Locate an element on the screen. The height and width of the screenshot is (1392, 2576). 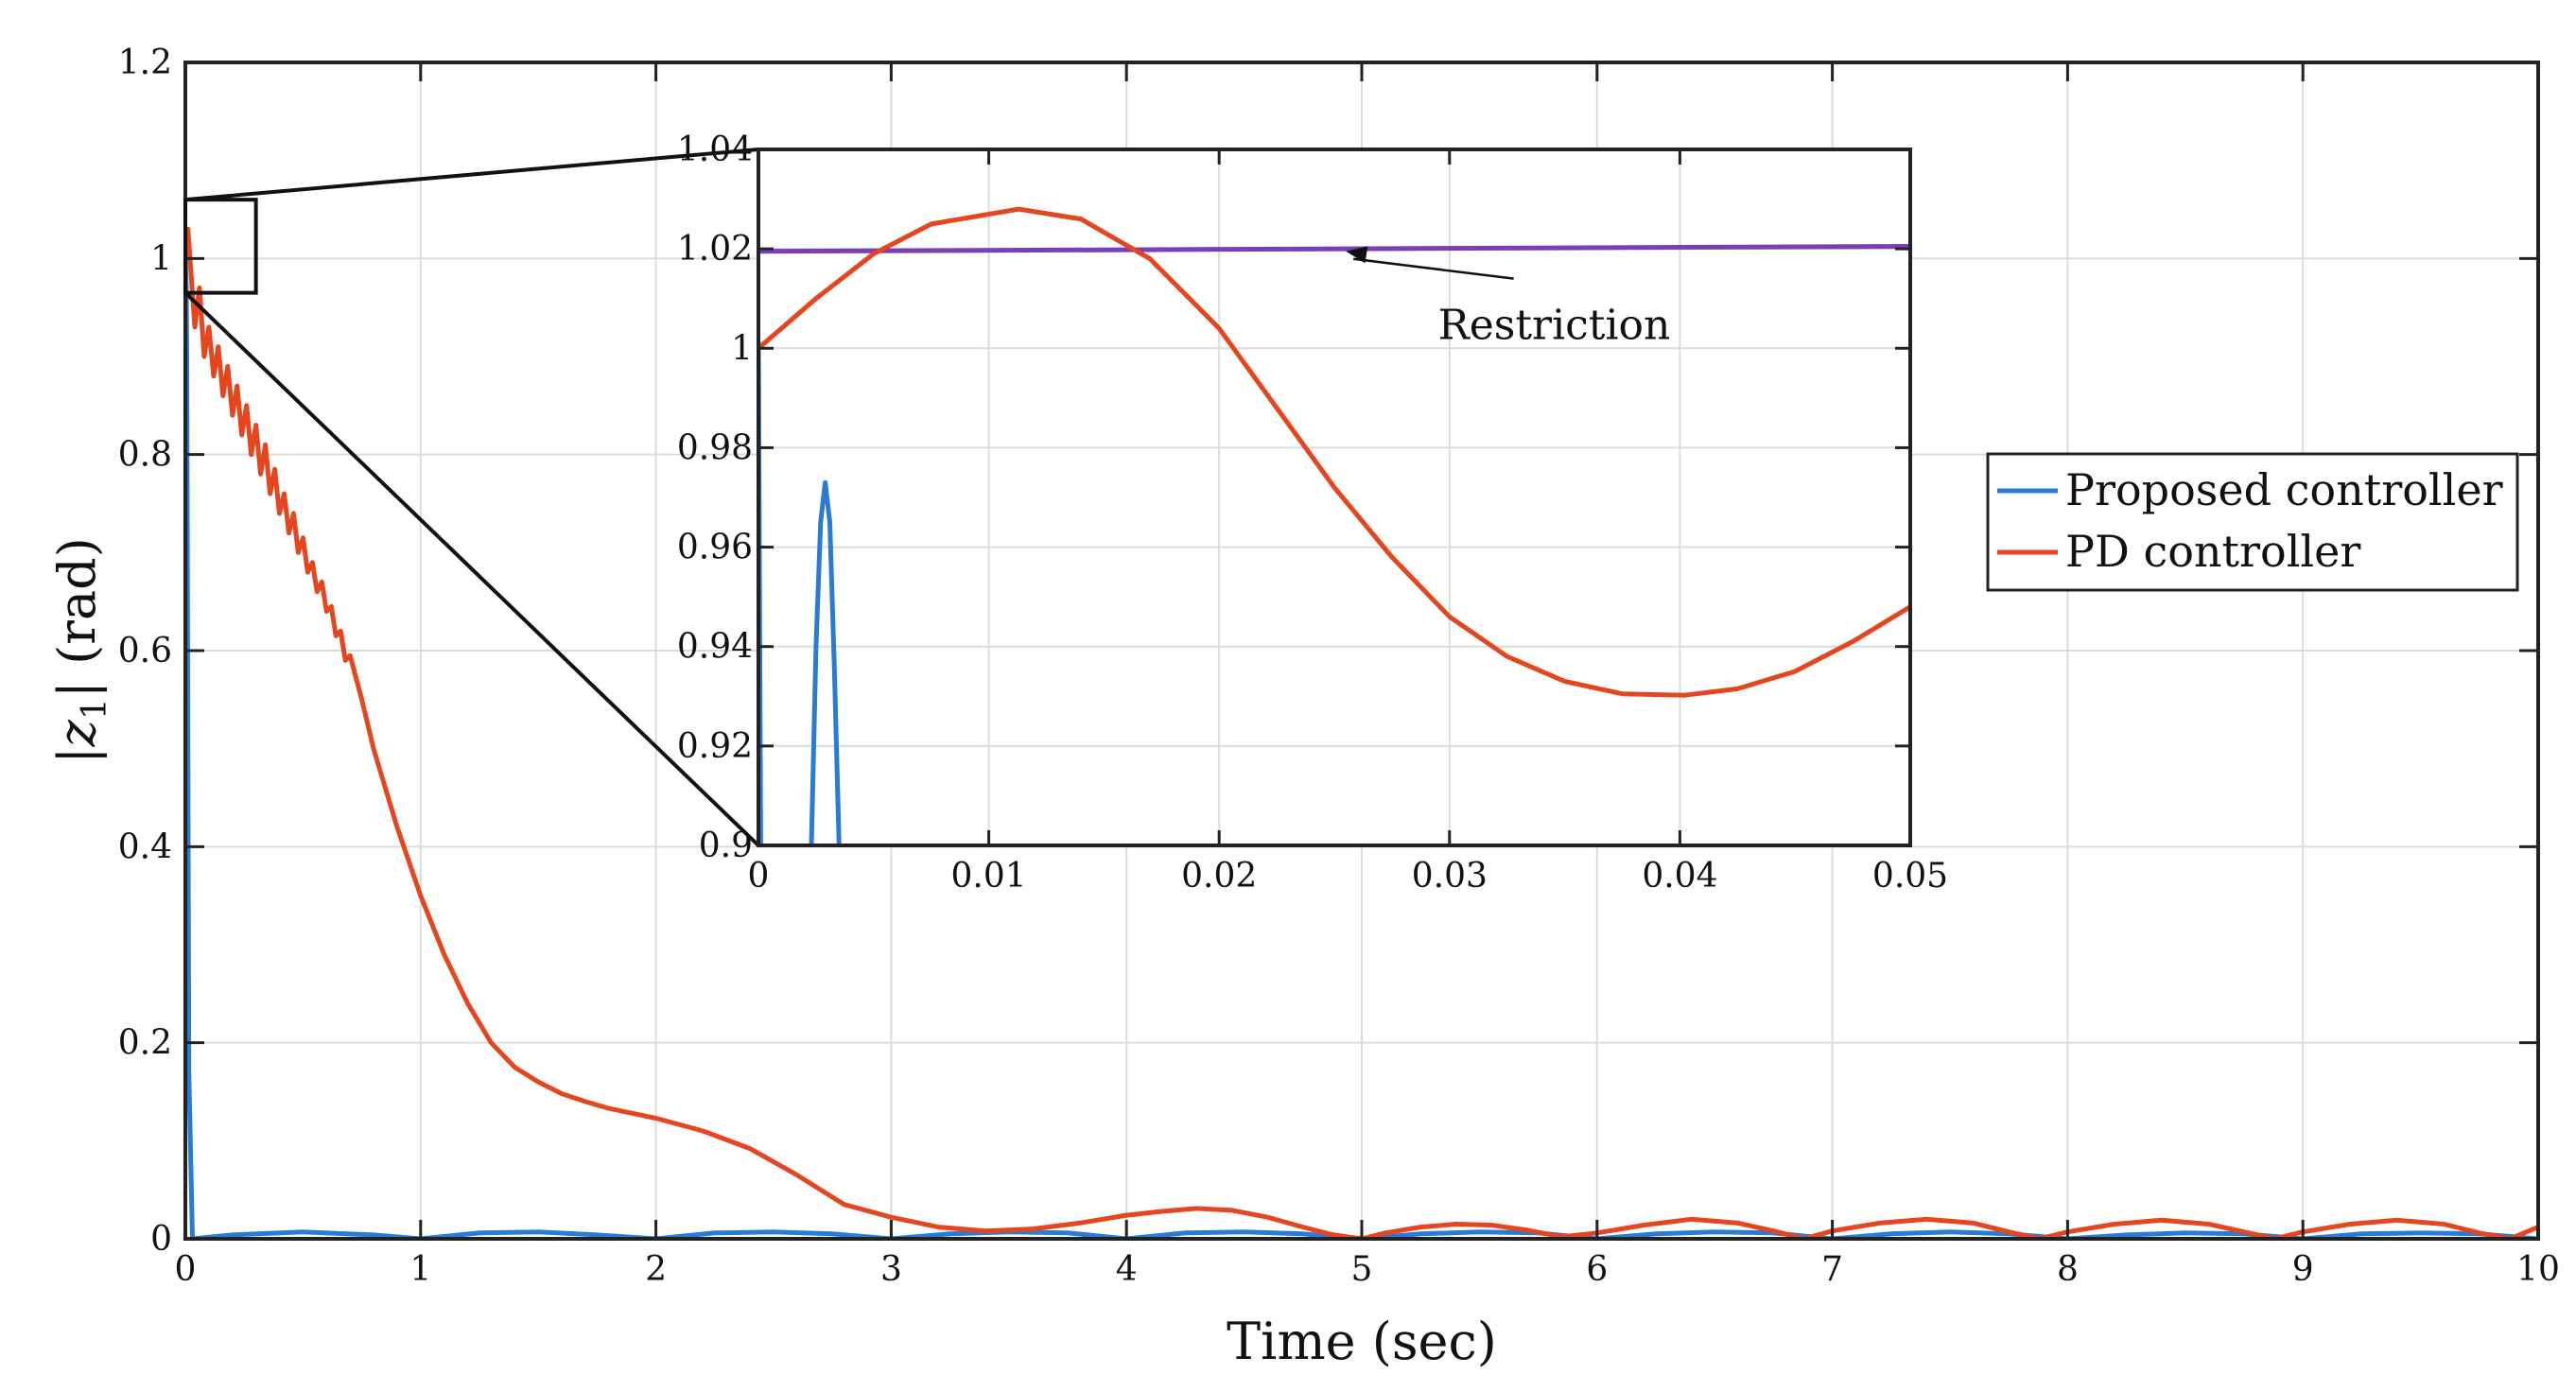
x-tick-label: 1 is located at coordinates (420, 1269).